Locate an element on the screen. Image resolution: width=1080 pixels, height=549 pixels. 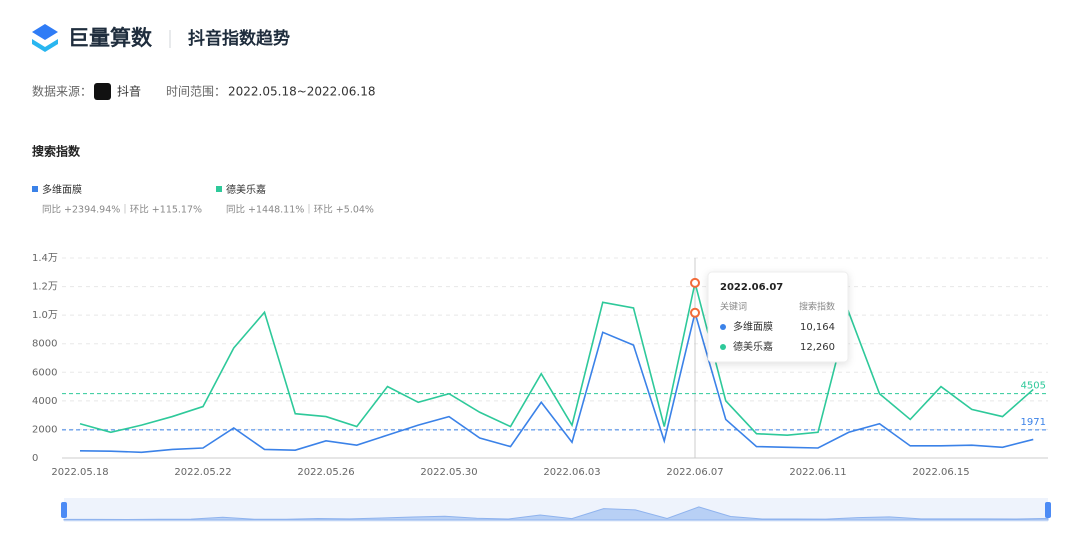
slider-area is located at coordinates (556, 513).